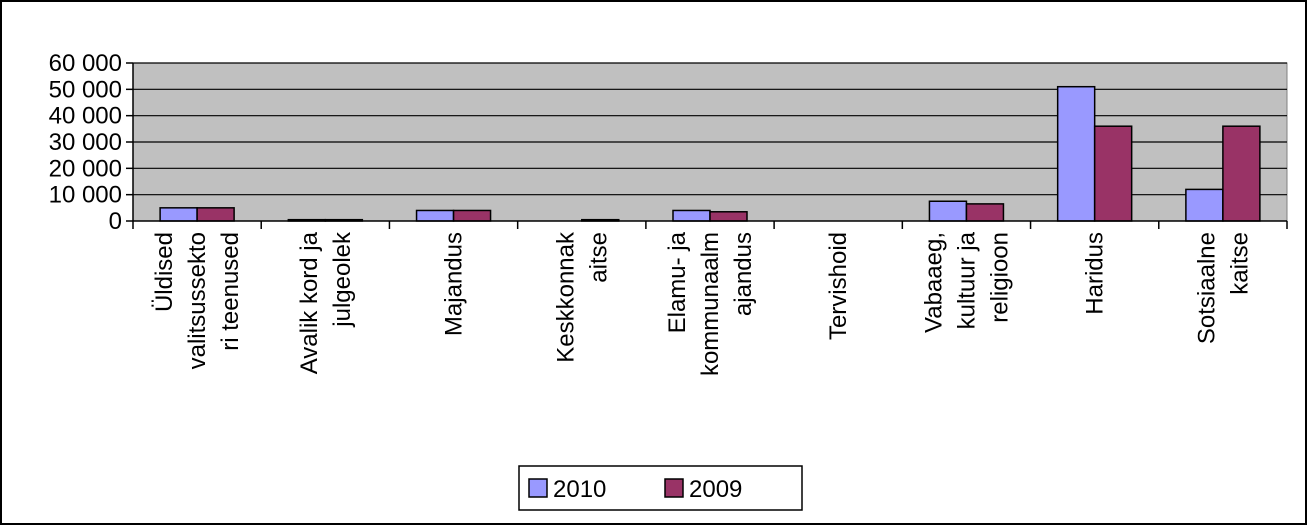 This screenshot has height=525, width=1307. I want to click on x-tick-label-line: ri teenused, so click(230, 291).